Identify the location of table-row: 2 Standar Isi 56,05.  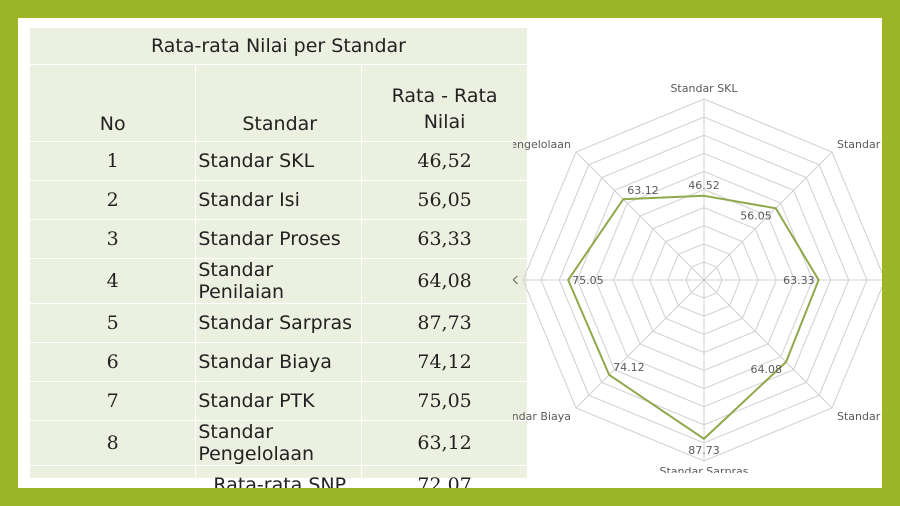
(279, 200).